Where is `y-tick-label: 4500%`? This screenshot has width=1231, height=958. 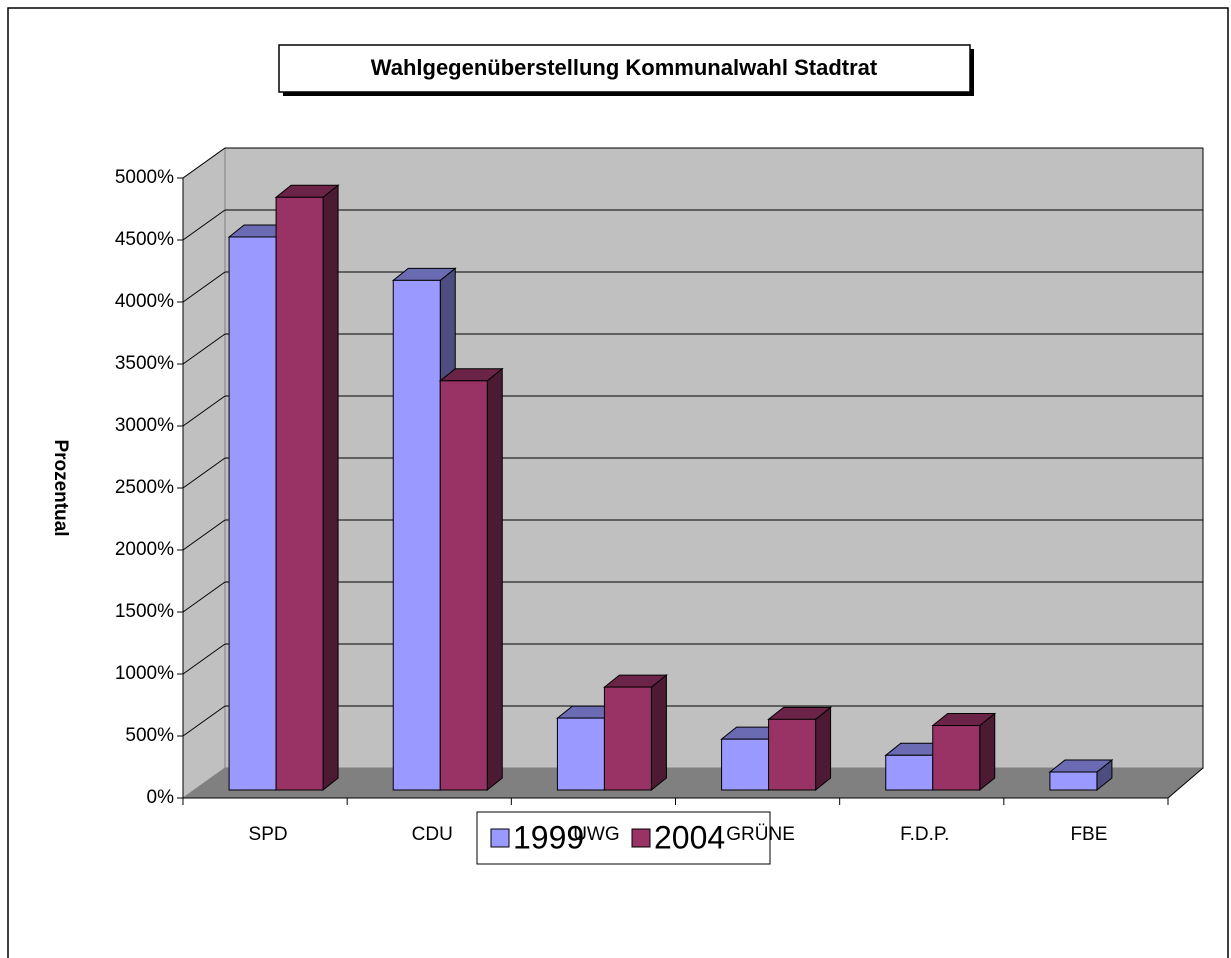 y-tick-label: 4500% is located at coordinates (144, 239).